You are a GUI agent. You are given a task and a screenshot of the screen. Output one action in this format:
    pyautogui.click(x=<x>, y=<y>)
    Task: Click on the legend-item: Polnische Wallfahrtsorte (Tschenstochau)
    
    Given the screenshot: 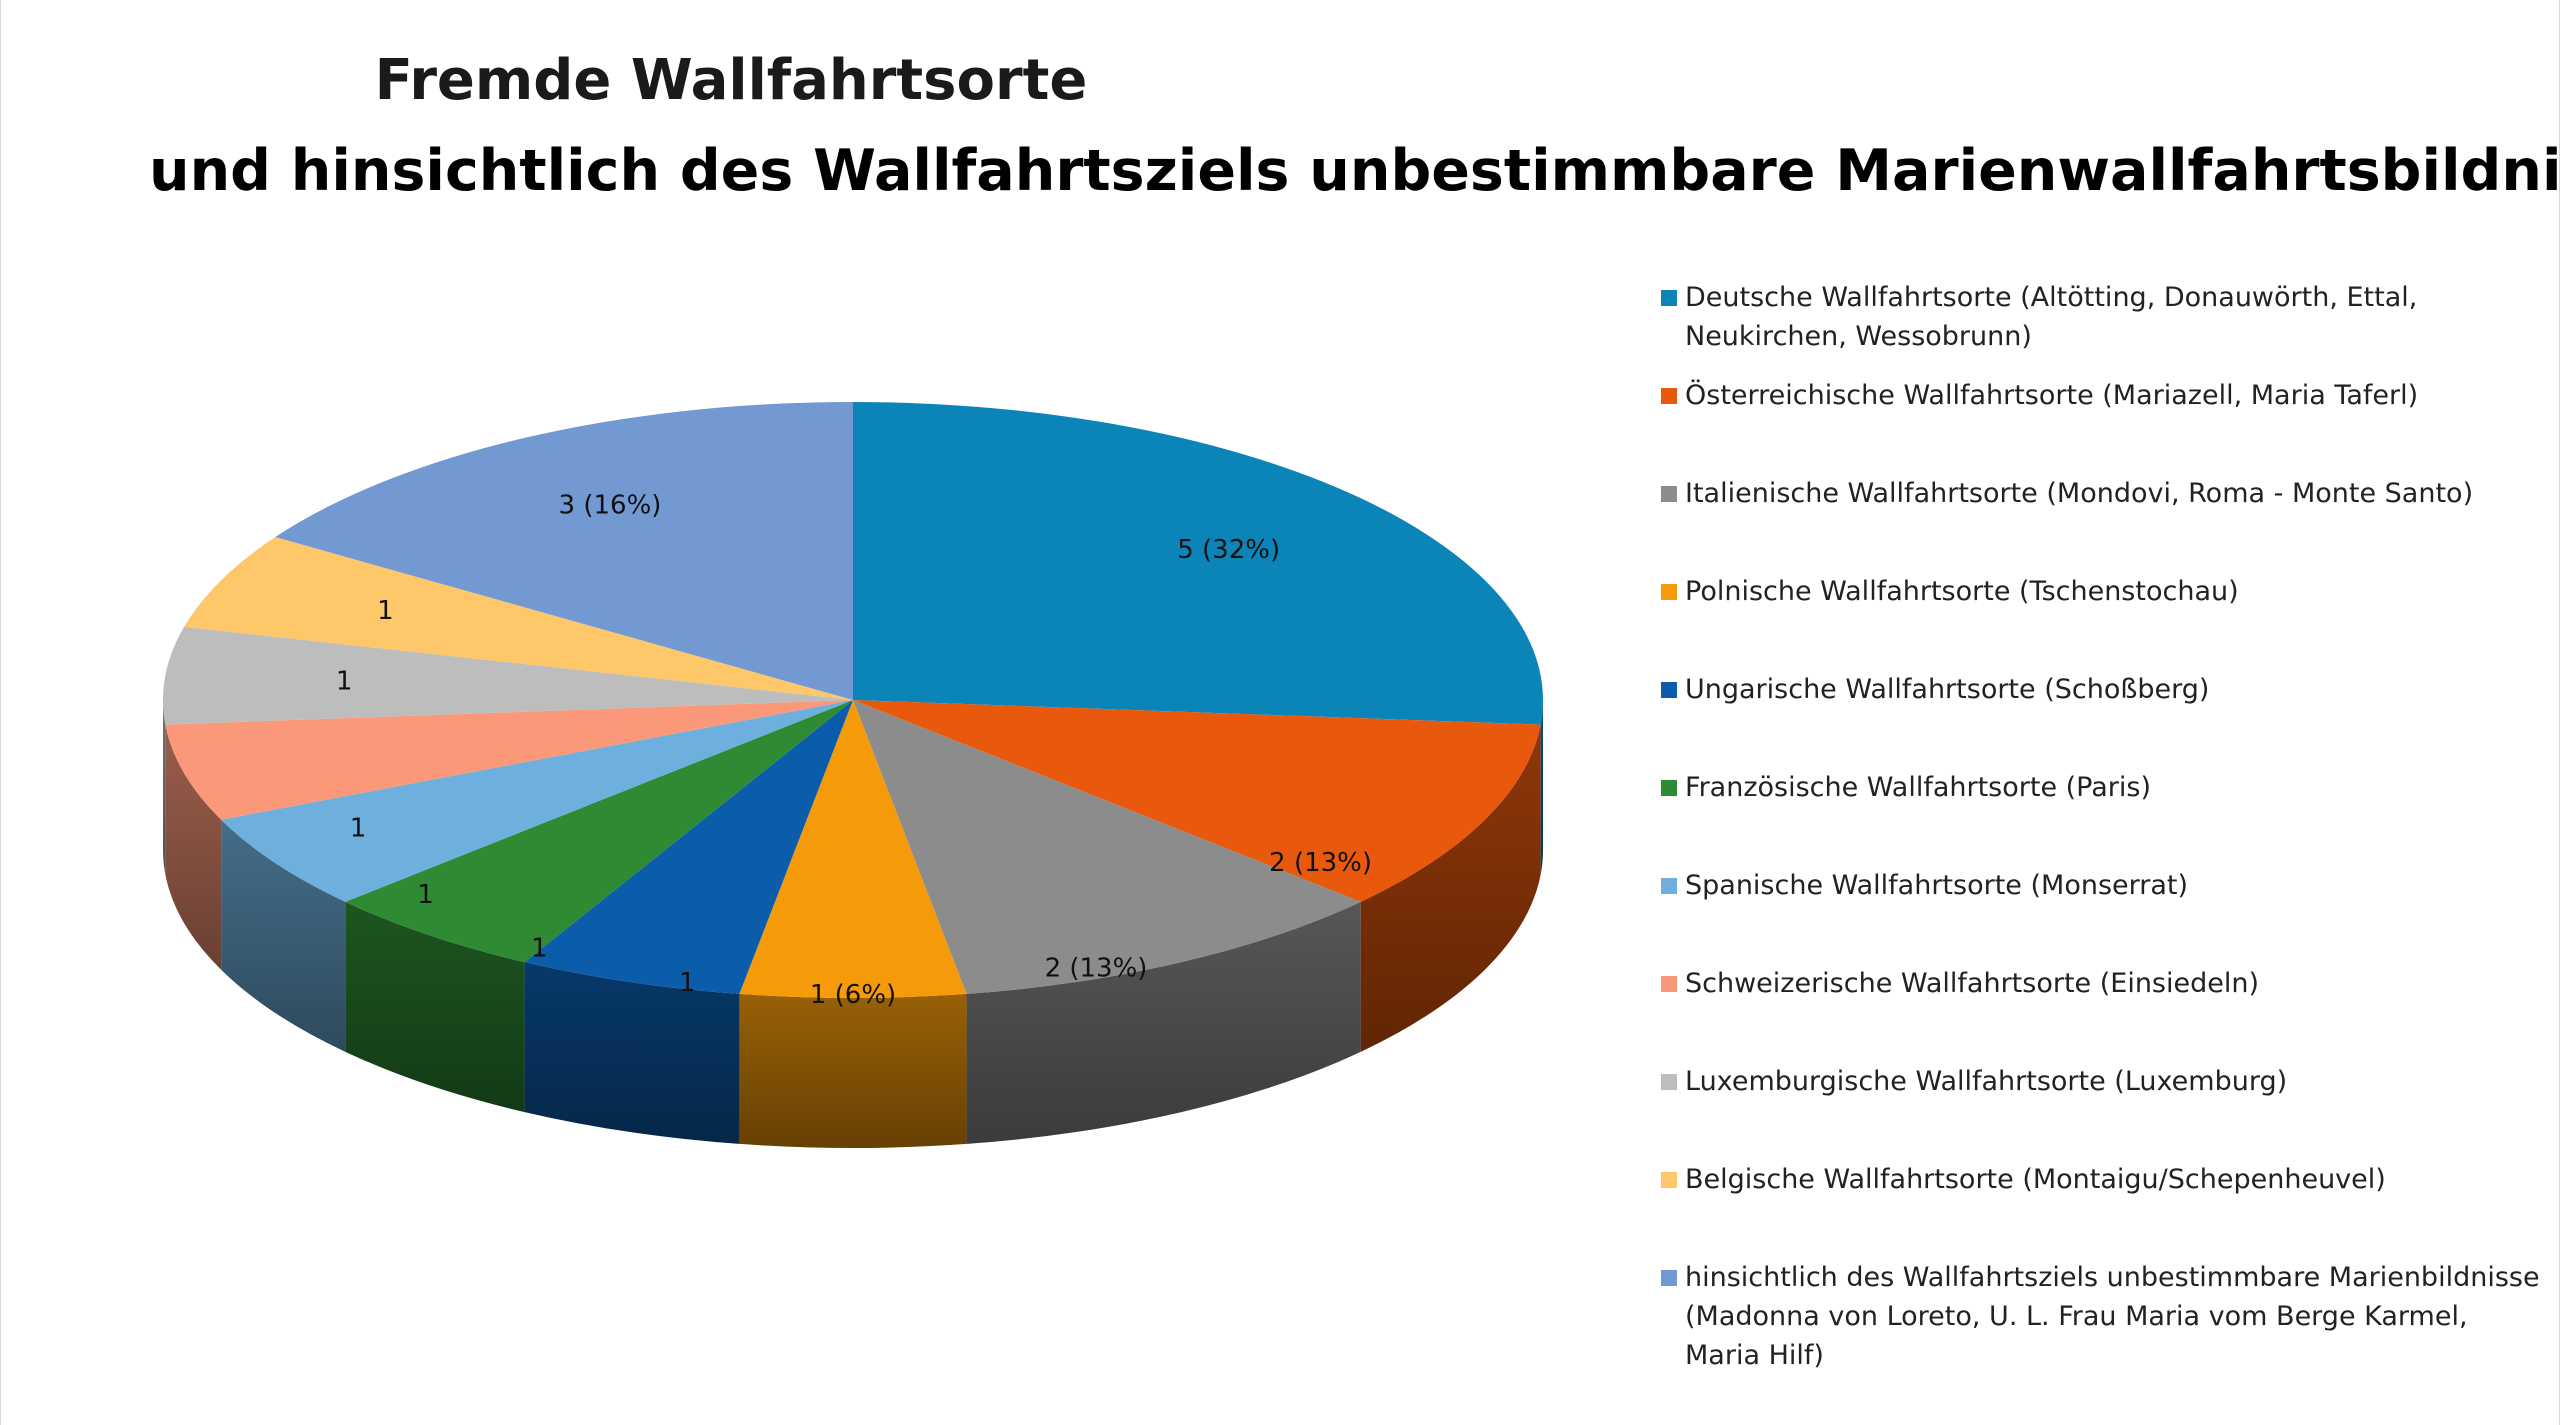 What is the action you would take?
    pyautogui.click(x=2106, y=591)
    